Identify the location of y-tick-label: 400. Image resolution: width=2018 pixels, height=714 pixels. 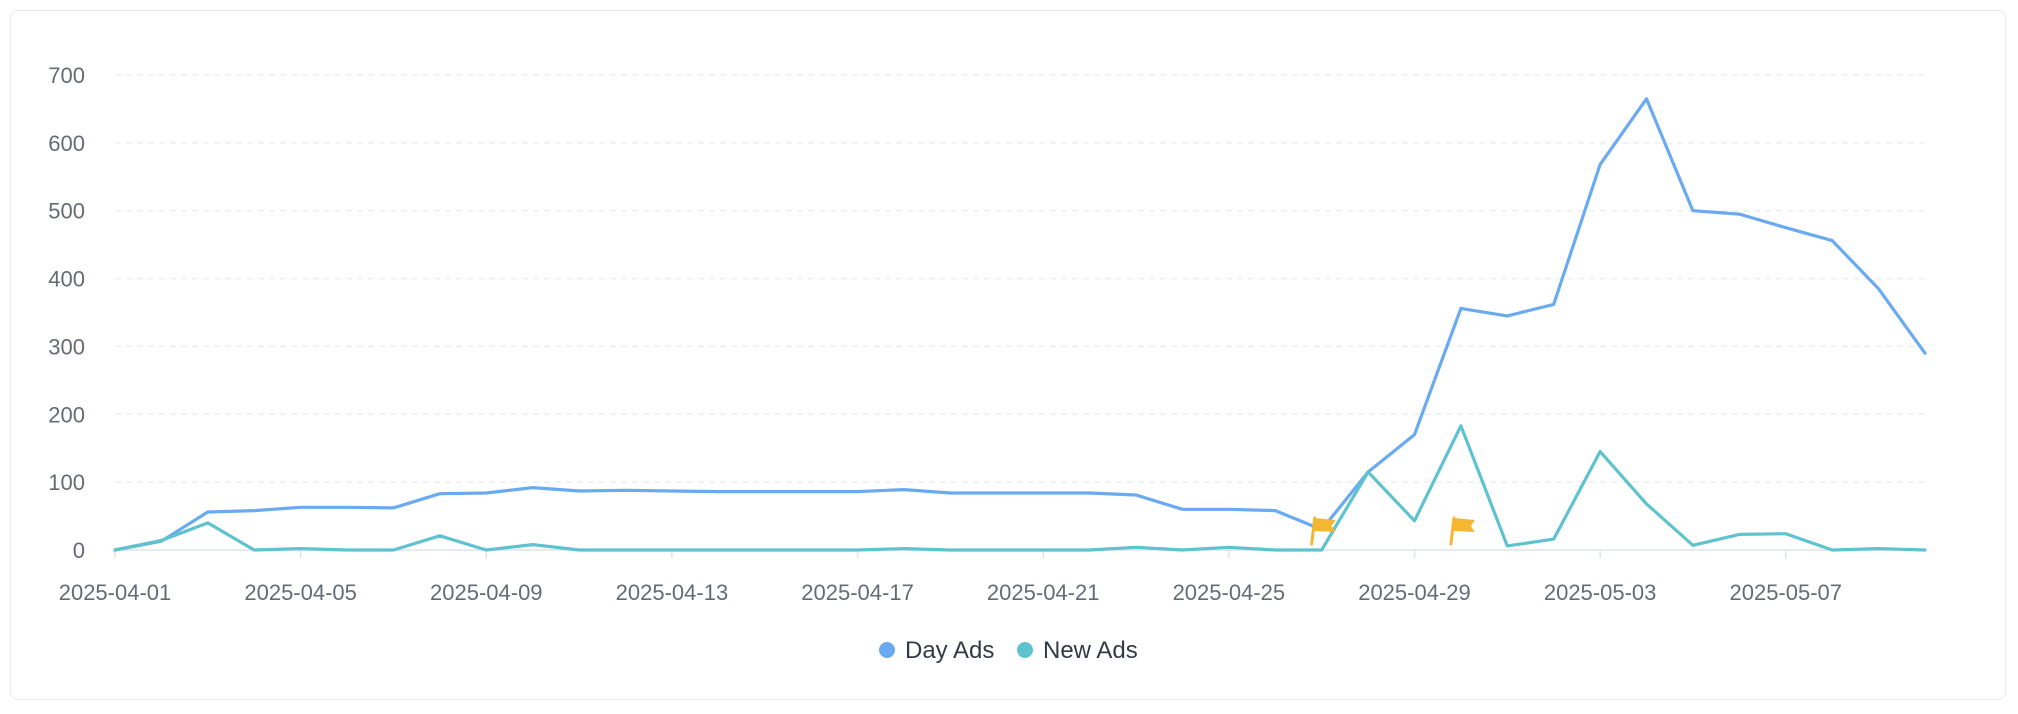
(66, 279).